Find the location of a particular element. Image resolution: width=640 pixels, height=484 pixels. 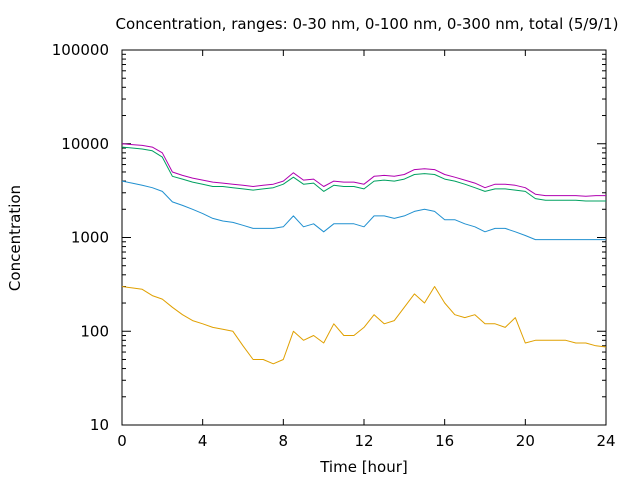

y-tick-label: 1000 is located at coordinates (90, 238).